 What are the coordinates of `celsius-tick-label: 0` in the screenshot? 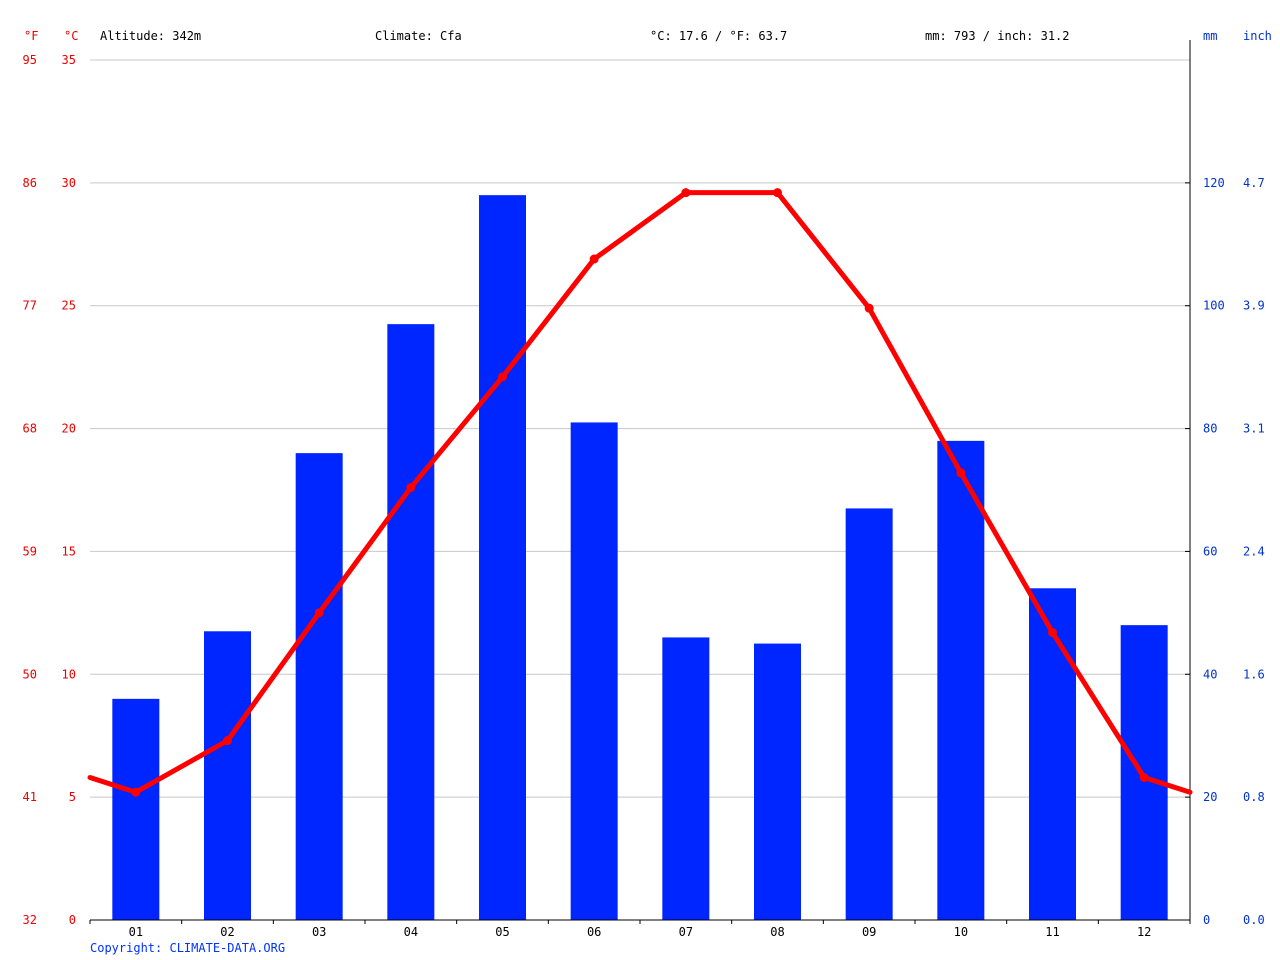 It's located at (72, 920).